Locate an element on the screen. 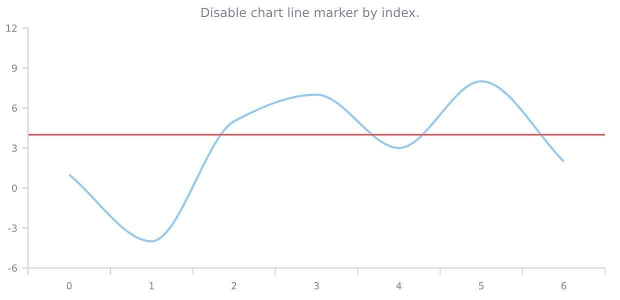 The image size is (620, 300). x-tick-label: 0 is located at coordinates (69, 286).